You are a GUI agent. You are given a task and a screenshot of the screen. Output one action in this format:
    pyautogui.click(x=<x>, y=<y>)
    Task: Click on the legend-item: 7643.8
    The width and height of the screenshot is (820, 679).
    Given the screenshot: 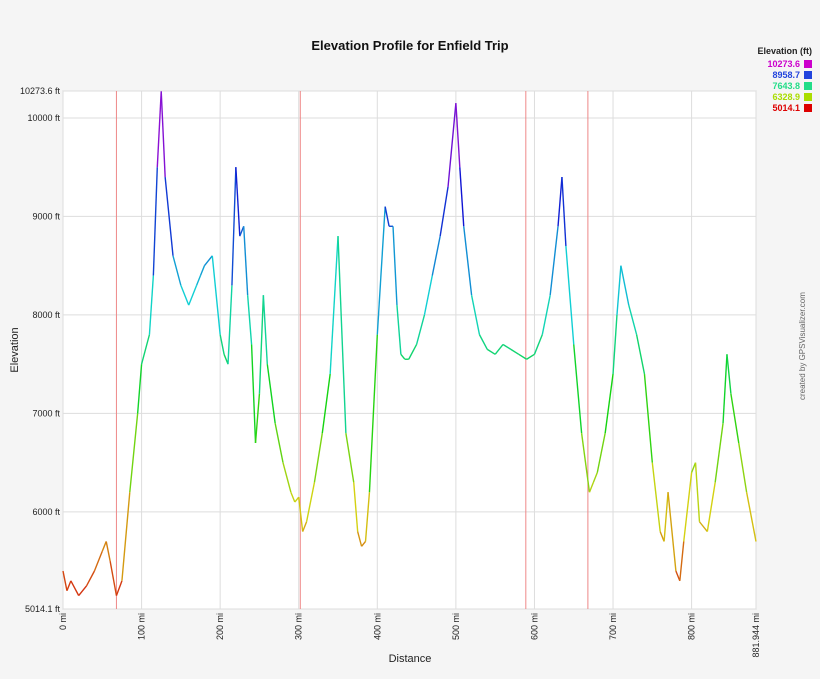 What is the action you would take?
    pyautogui.click(x=784, y=85)
    